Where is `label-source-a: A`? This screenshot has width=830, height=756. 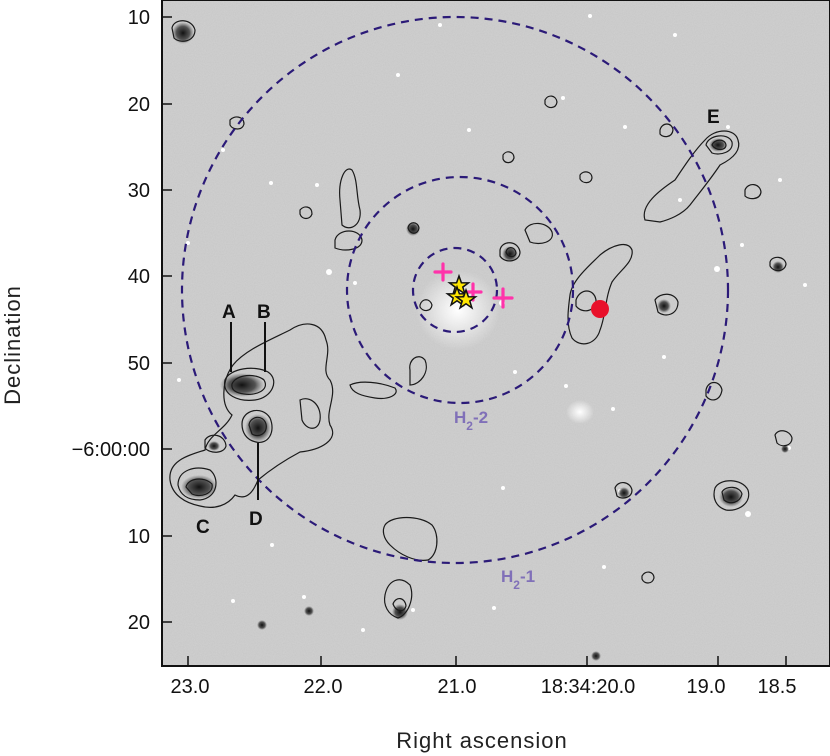 label-source-a: A is located at coordinates (229, 312).